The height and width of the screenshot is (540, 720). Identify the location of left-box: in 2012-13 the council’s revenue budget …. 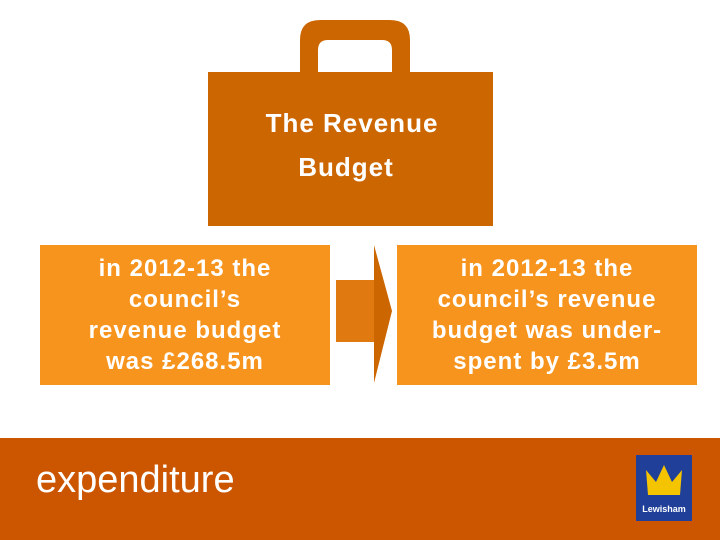
(185, 315).